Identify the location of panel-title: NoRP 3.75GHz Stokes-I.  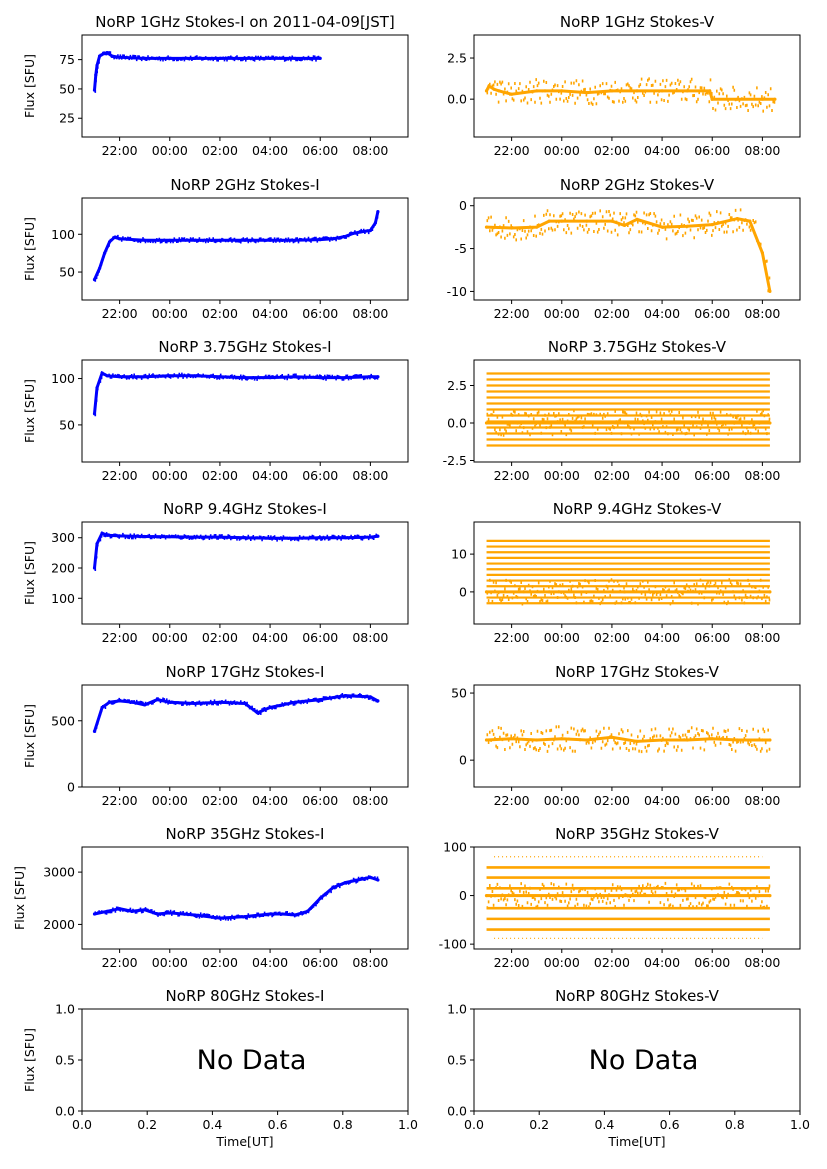
(244, 347).